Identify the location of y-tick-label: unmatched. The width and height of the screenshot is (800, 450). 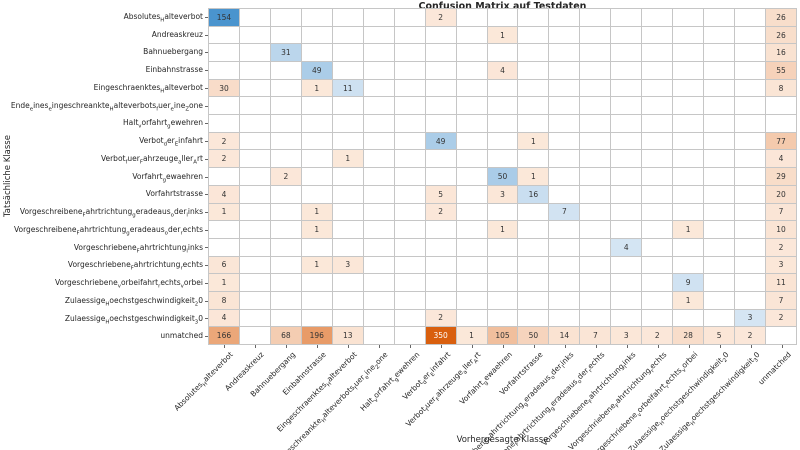
(181, 336).